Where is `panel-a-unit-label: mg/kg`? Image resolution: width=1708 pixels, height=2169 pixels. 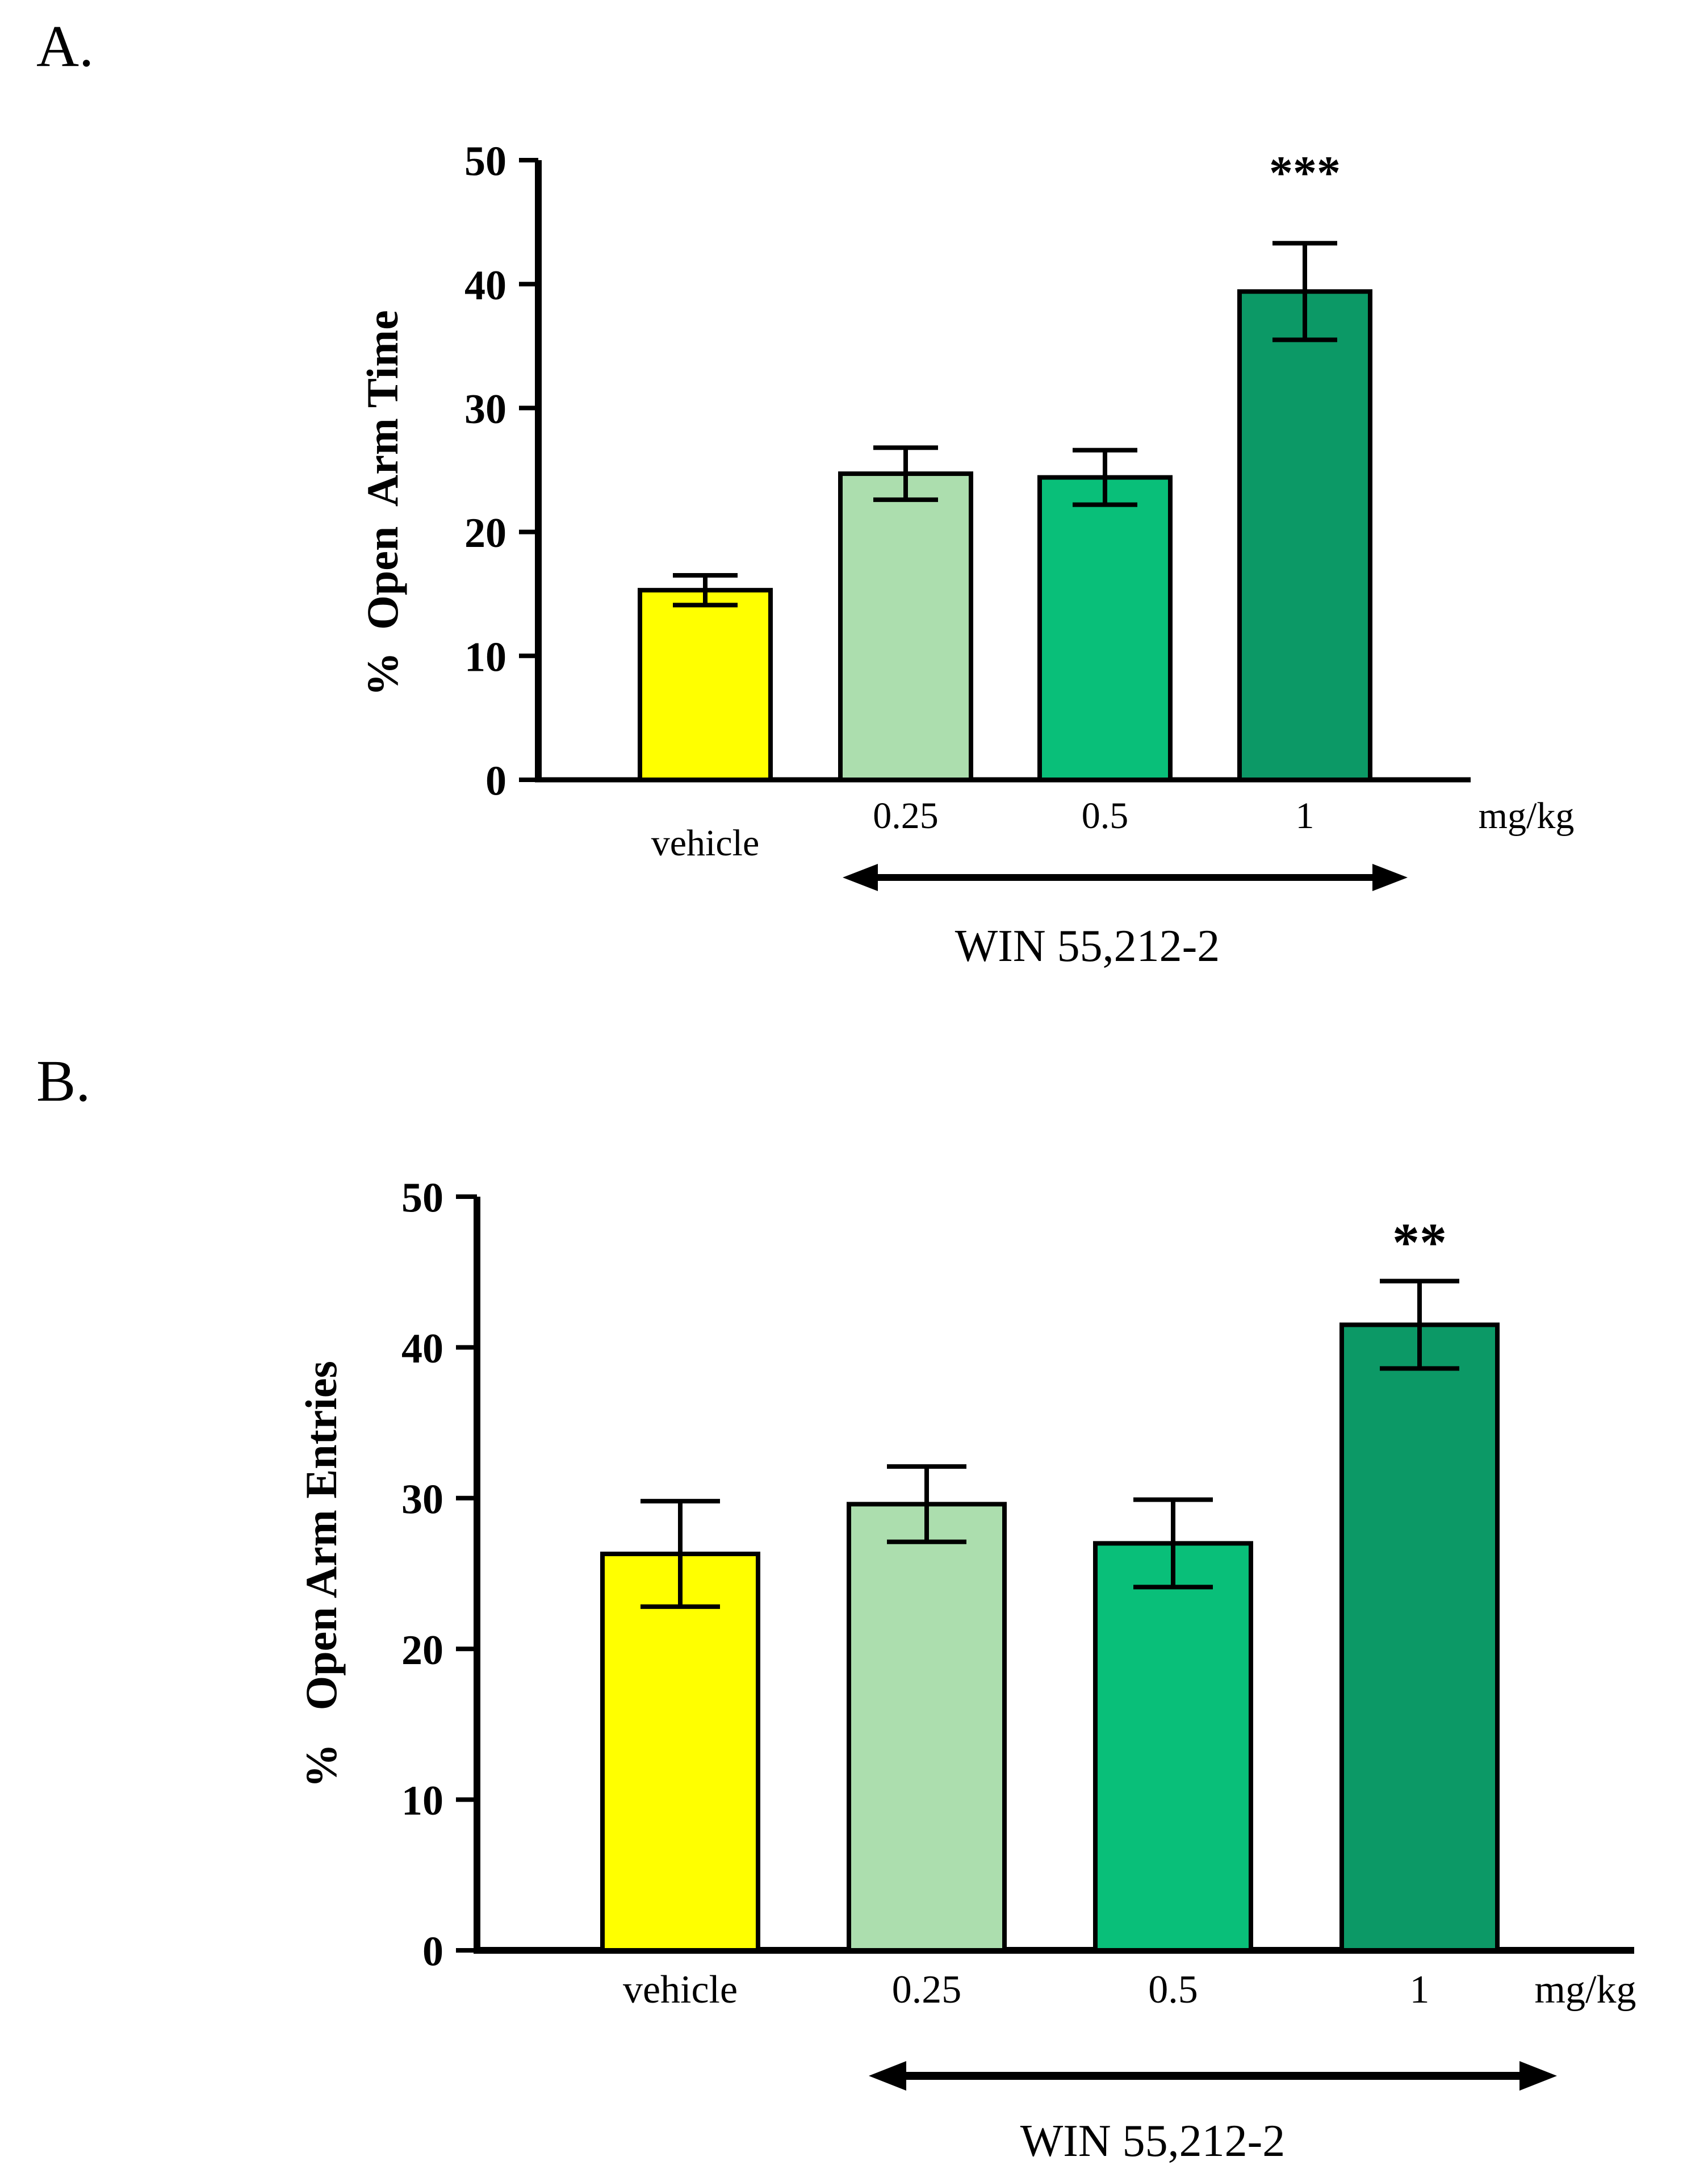 panel-a-unit-label: mg/kg is located at coordinates (1527, 816).